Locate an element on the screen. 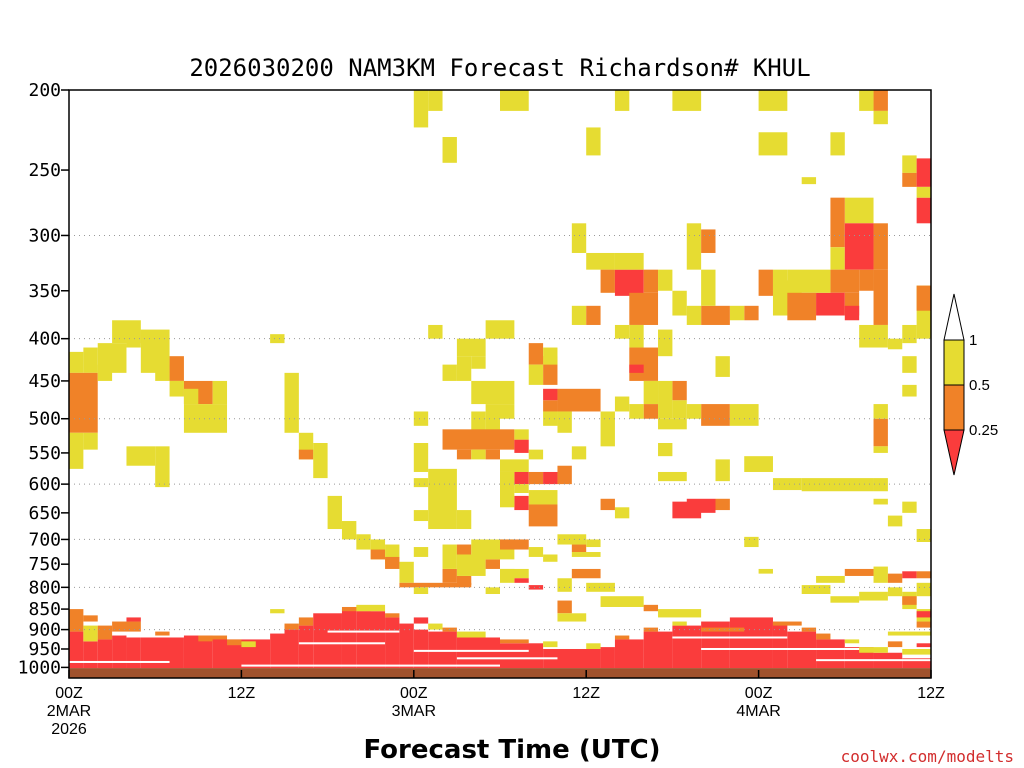 The image size is (1024, 768). x-tick-label-5-0: 12Z is located at coordinates (931, 693).